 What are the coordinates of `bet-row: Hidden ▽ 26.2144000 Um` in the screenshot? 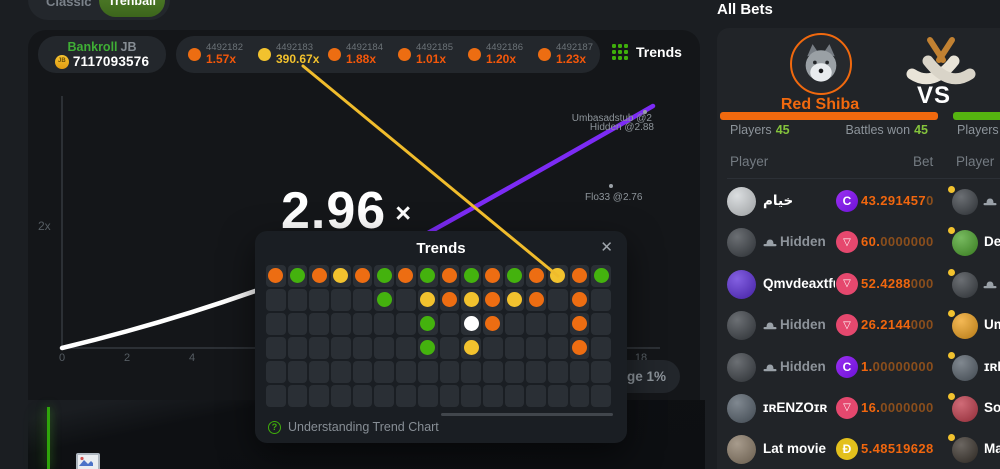 It's located at (858, 325).